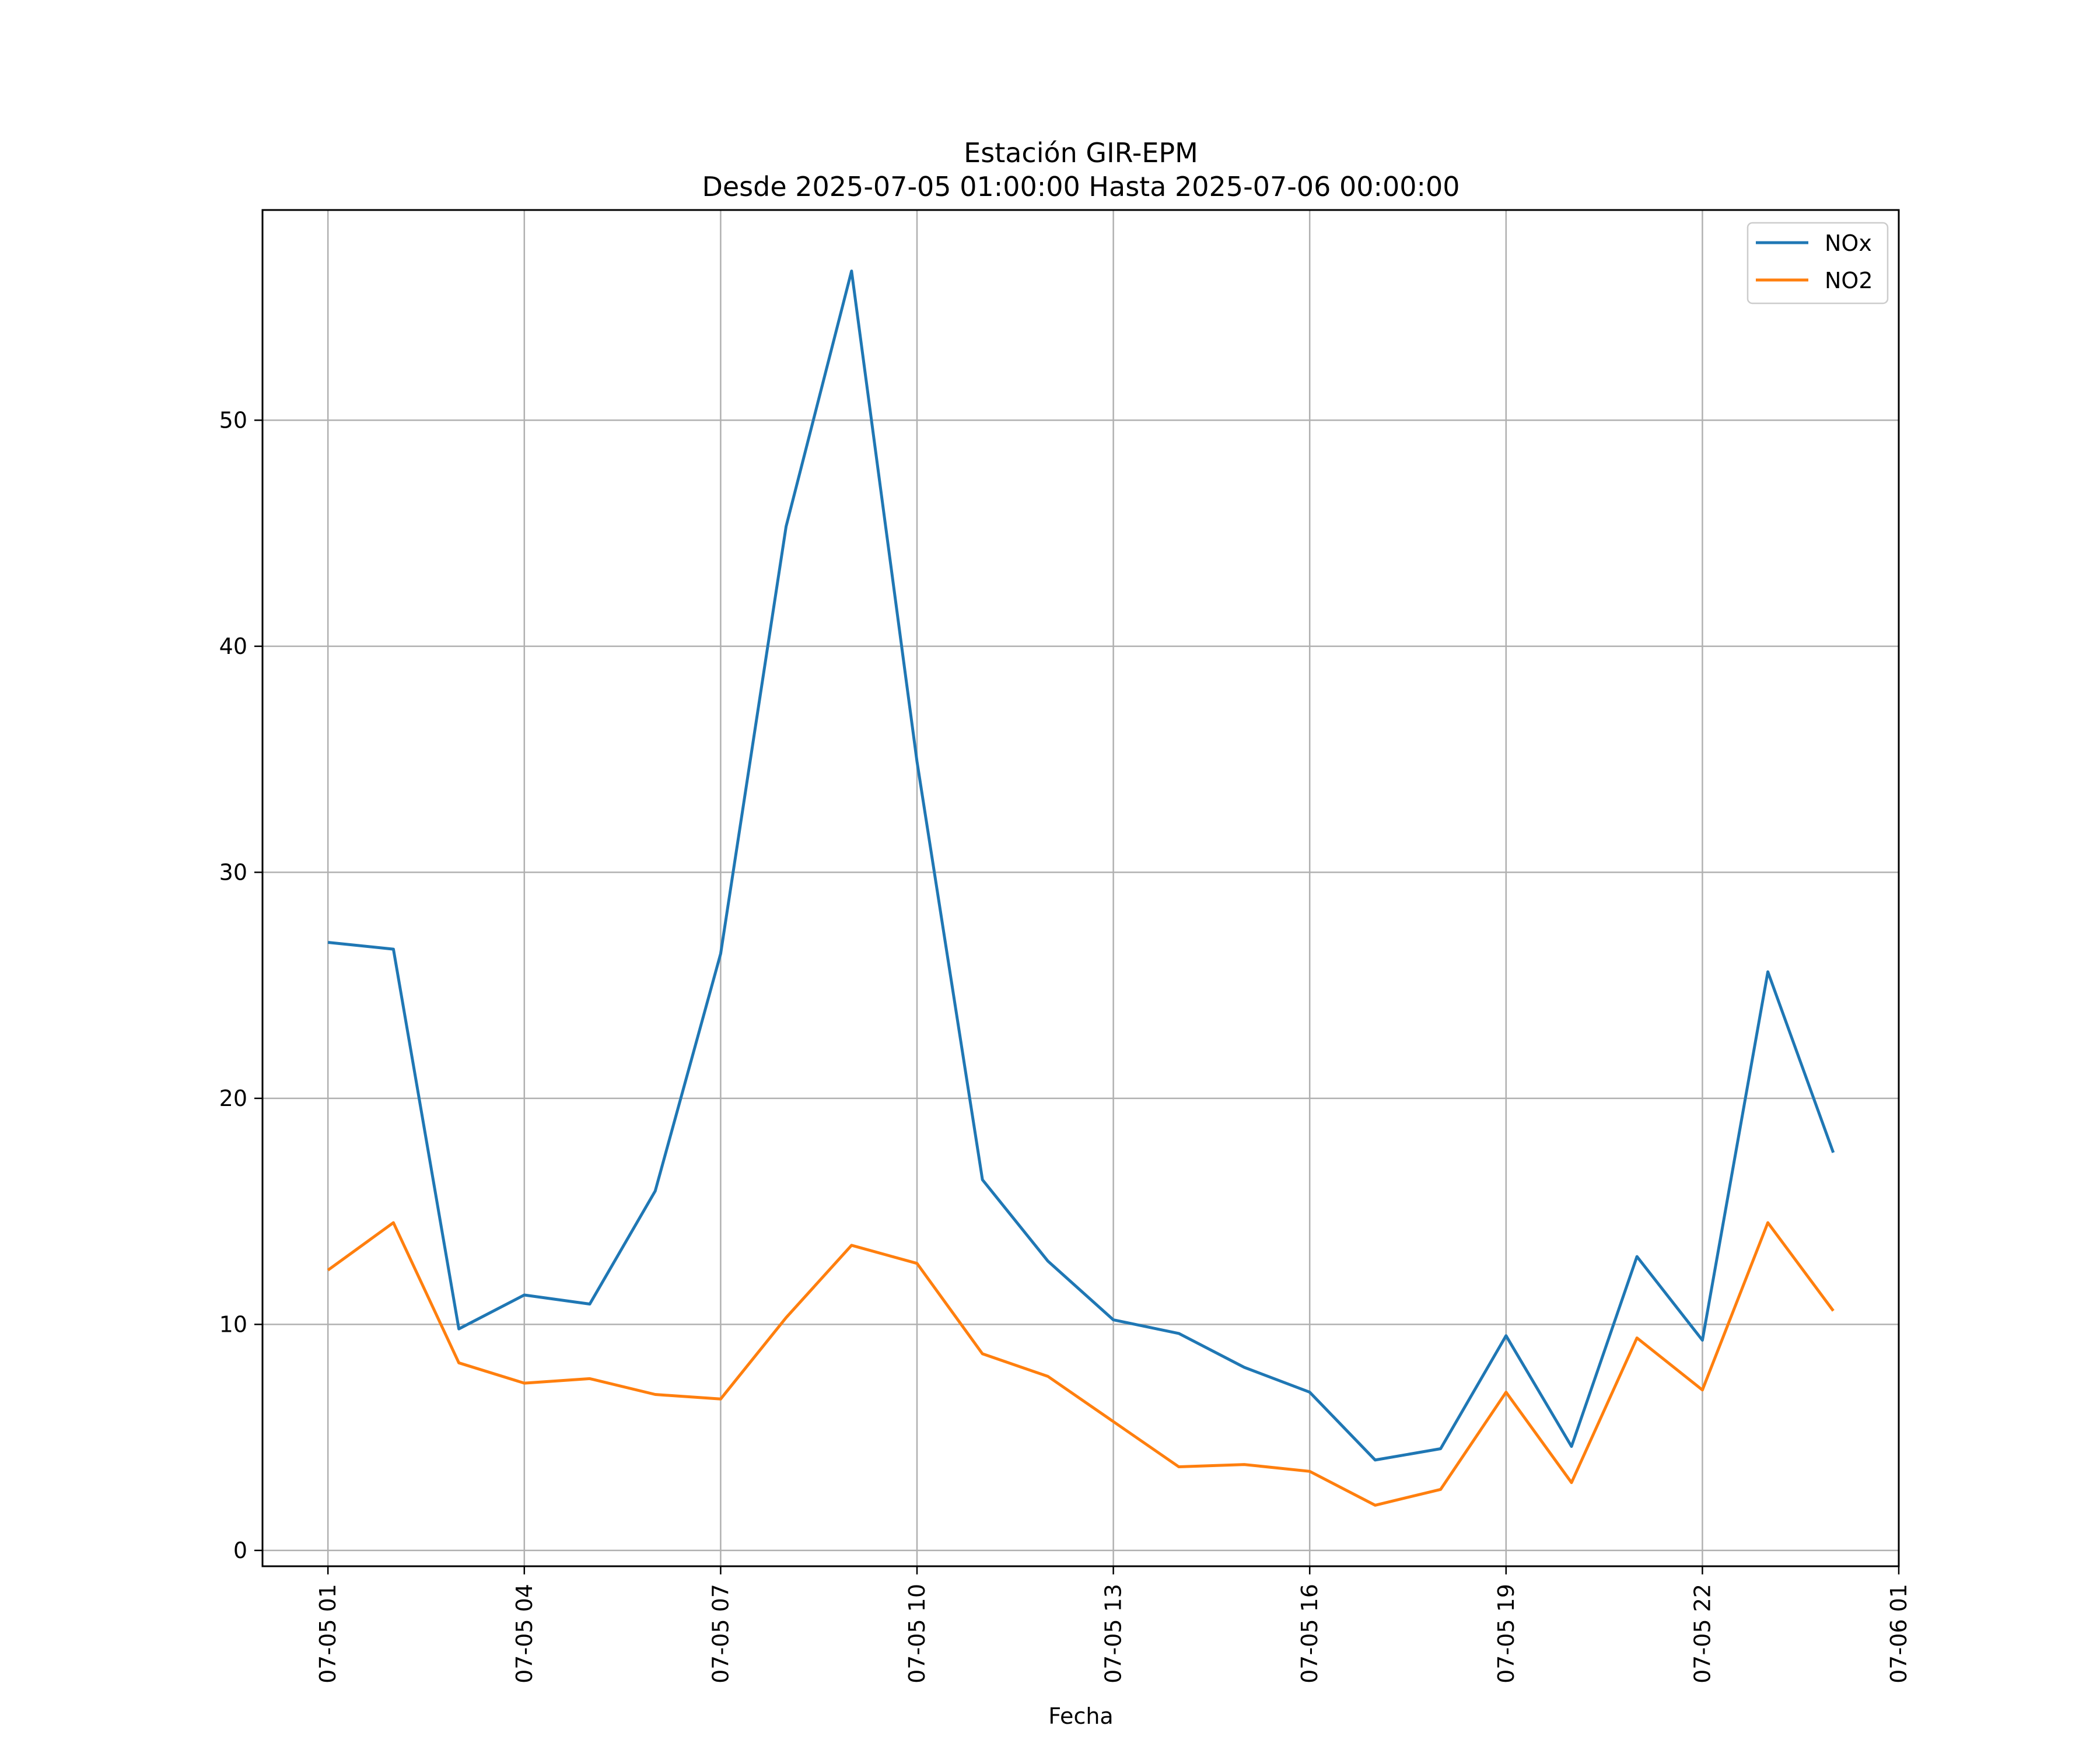 Image resolution: width=2100 pixels, height=1750 pixels. What do you see at coordinates (240, 985) in the screenshot?
I see `y-axis: 0 10 20 30 40 50` at bounding box center [240, 985].